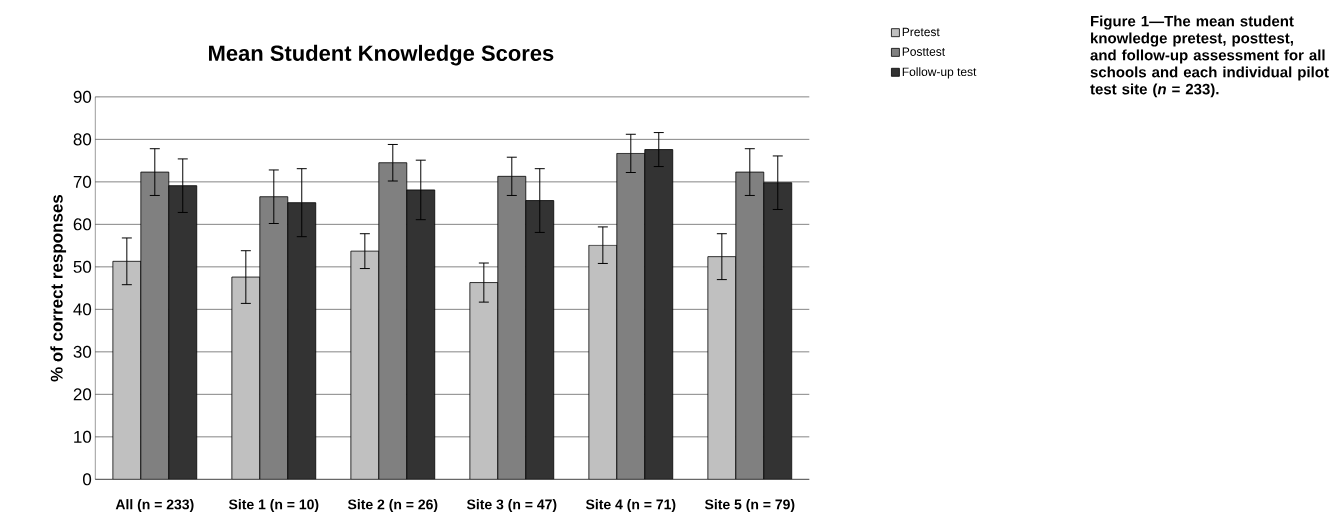  What do you see at coordinates (87, 479) in the screenshot?
I see `y-tick-label: 0` at bounding box center [87, 479].